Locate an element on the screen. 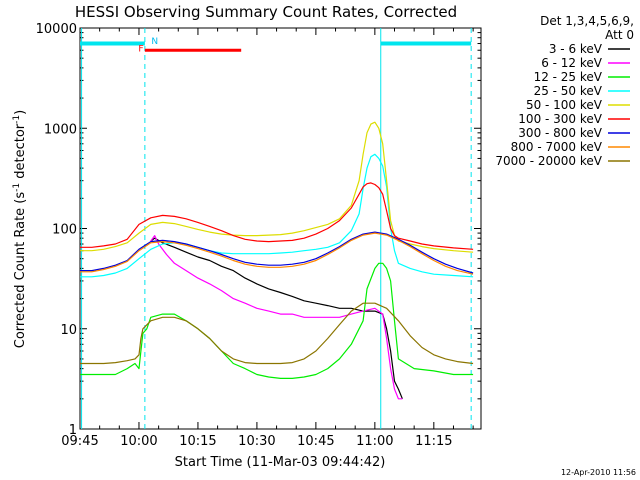 This screenshot has height=480, width=640. legend-header-line1: Det 1,3,4,5,6,9, is located at coordinates (587, 21).